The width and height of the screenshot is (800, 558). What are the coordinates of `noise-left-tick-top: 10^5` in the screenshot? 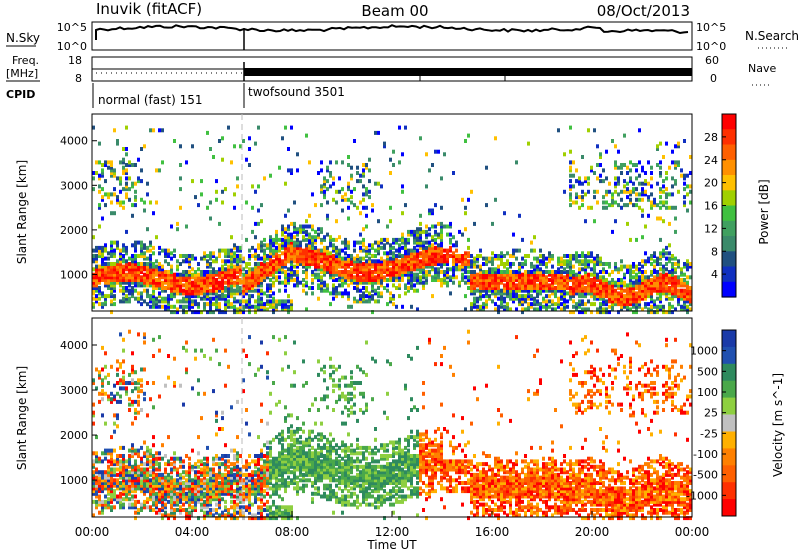 It's located at (72, 27).